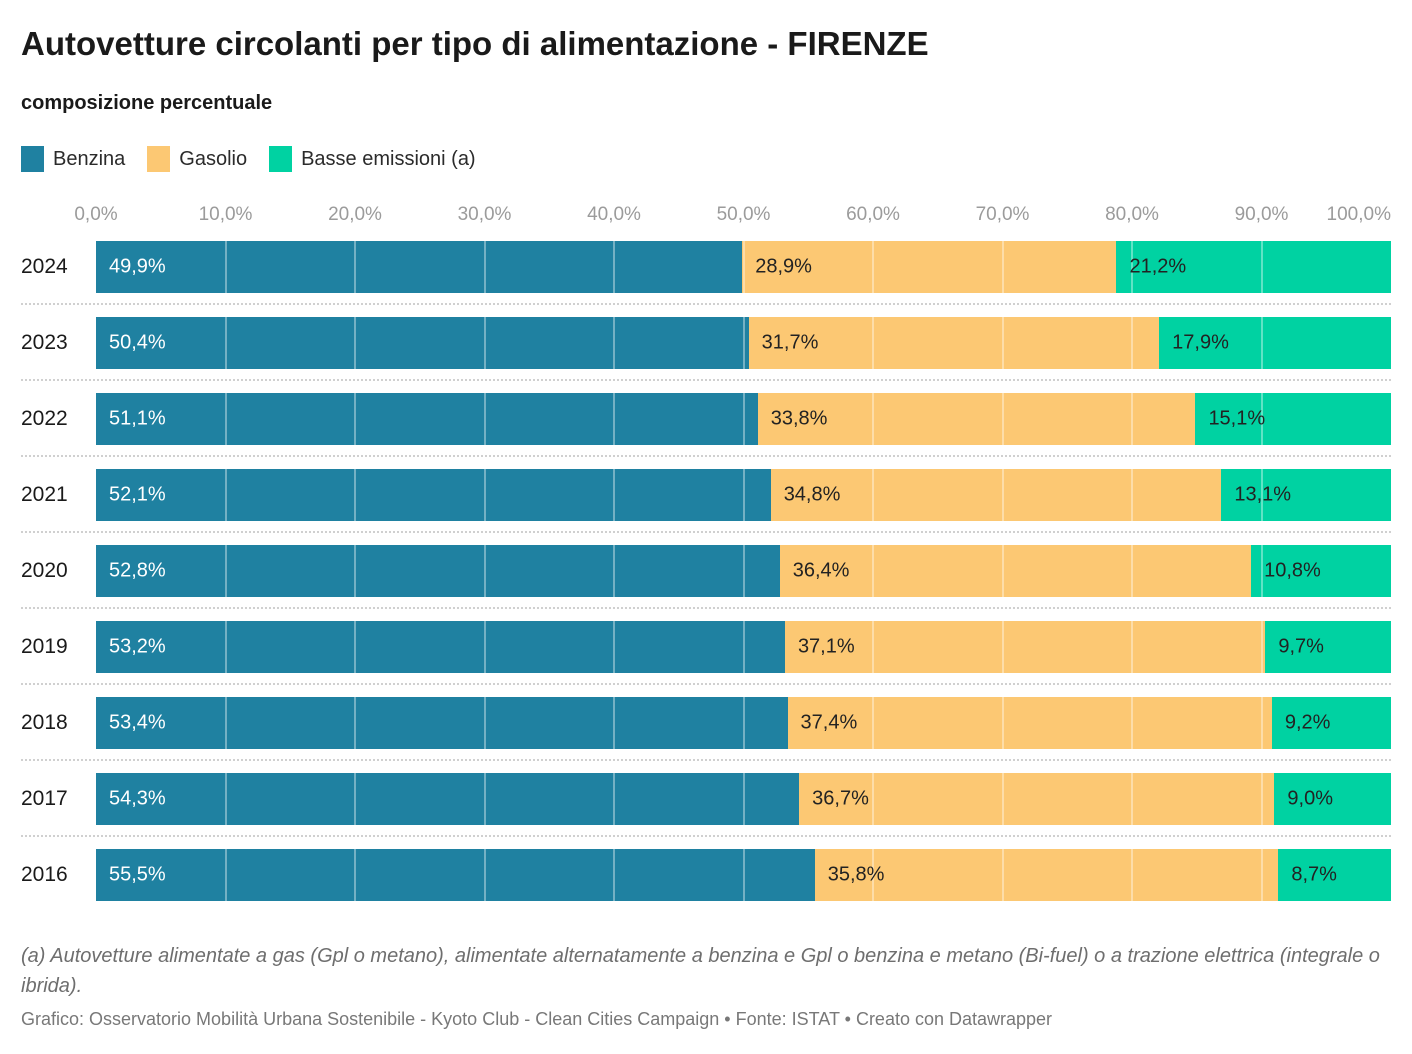 The image size is (1412, 1054). Describe the element at coordinates (355, 214) in the screenshot. I see `x-axis-tick-label: 20,0%` at that location.